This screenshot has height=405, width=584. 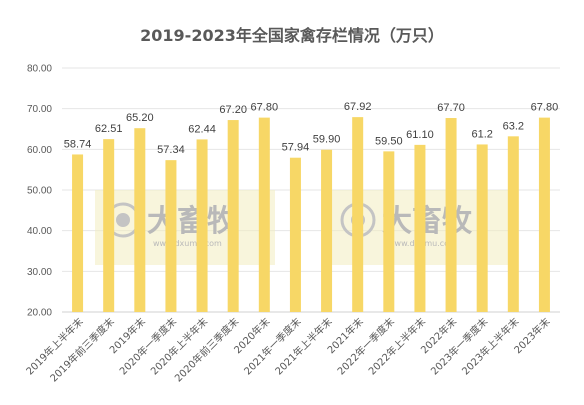 What do you see at coordinates (39, 150) in the screenshot?
I see `y-tick-label: 60.00` at bounding box center [39, 150].